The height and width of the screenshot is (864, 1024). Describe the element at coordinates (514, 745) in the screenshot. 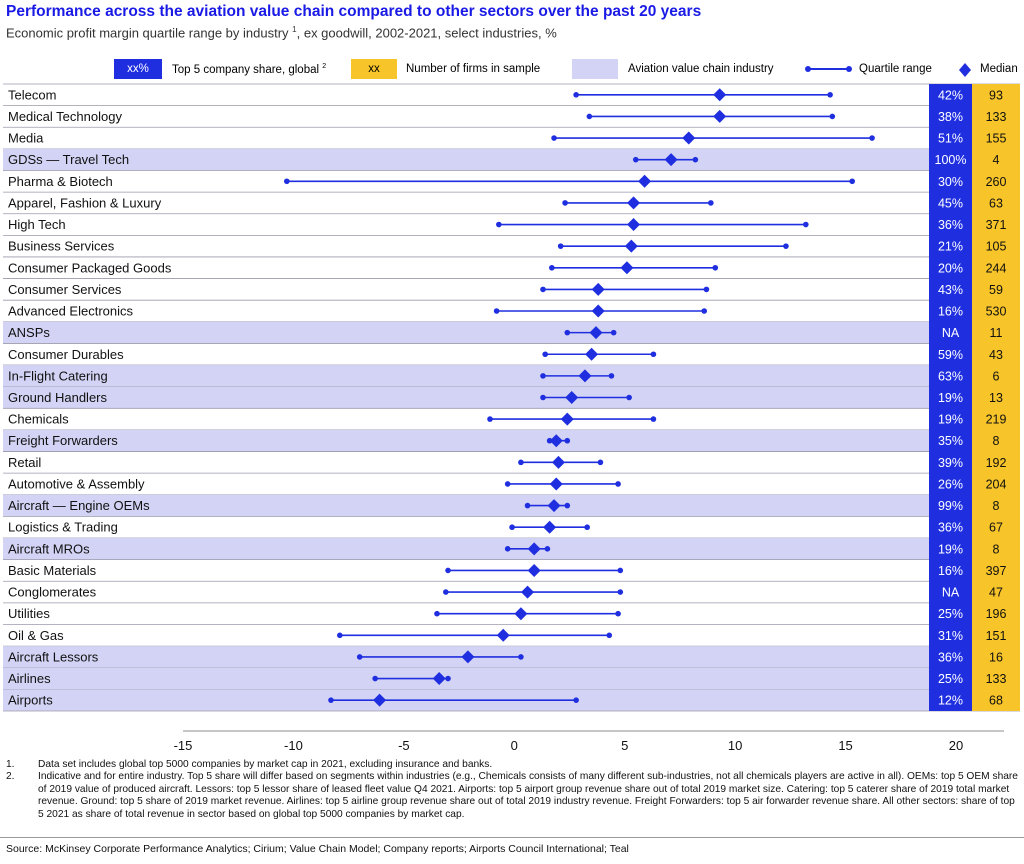

I see `x-tick-label: 0` at that location.